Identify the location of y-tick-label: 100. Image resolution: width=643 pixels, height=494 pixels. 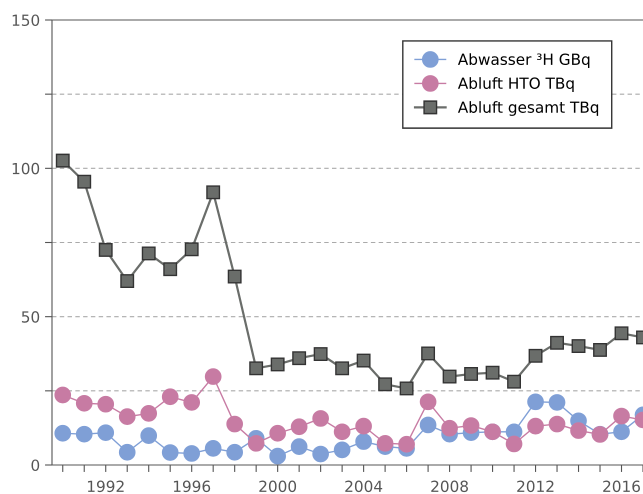
(26, 168).